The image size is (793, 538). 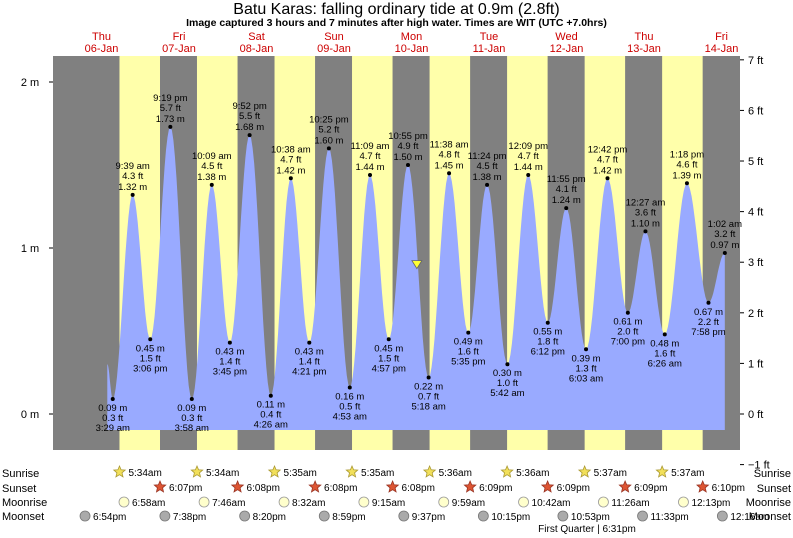 I want to click on tide-m-label: 0.11 m, so click(x=271, y=405).